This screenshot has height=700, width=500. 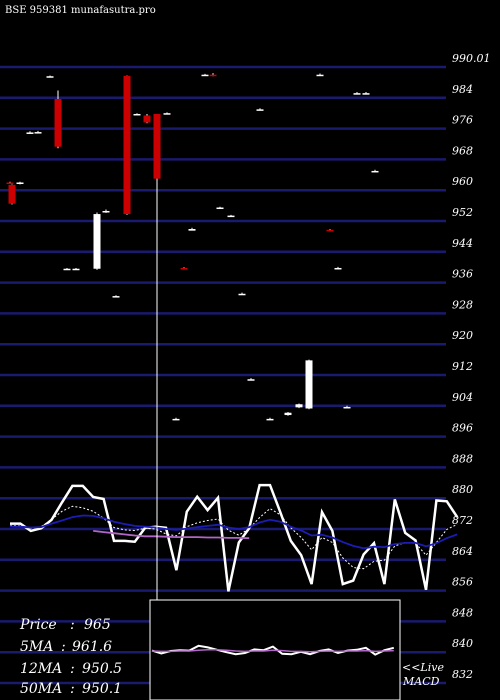 I want to click on y-tick-label: 912, so click(x=462, y=366).